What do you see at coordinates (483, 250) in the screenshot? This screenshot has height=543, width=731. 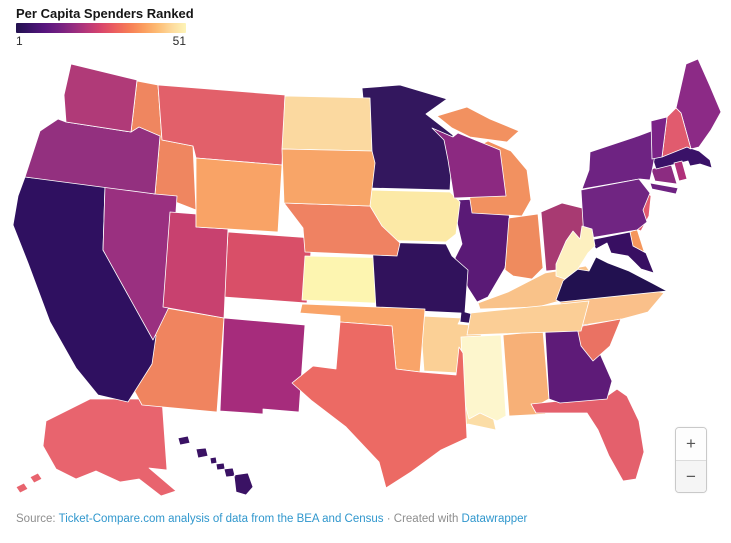 I see `state-IL: Illinois` at bounding box center [483, 250].